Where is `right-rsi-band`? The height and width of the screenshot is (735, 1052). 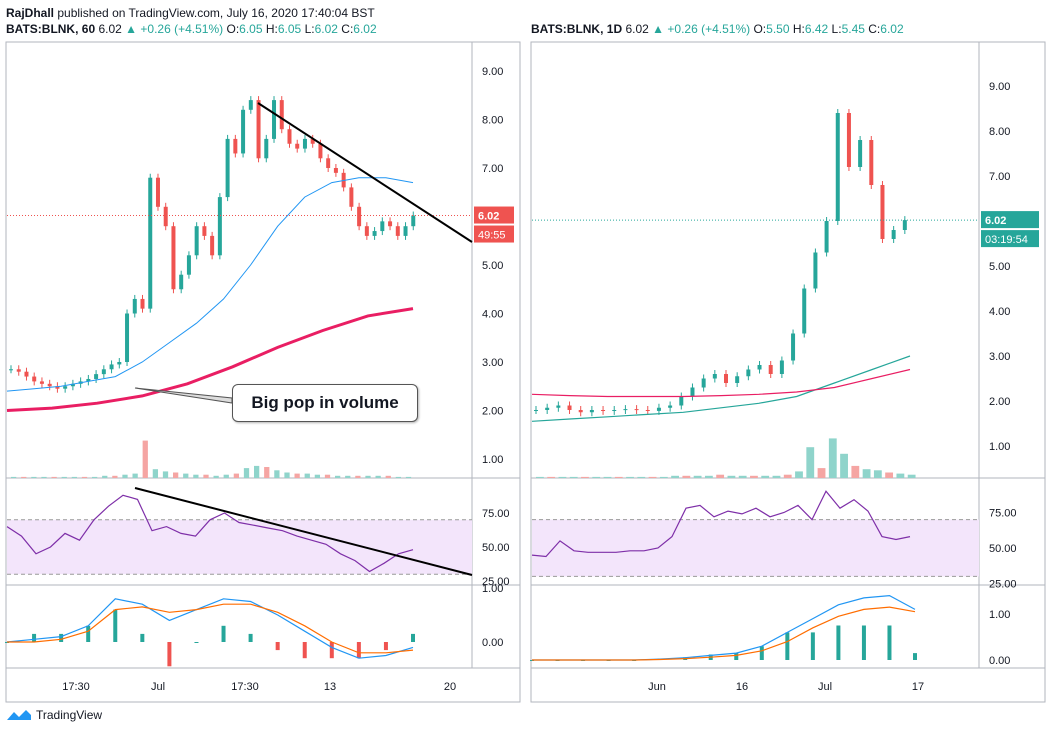 right-rsi-band is located at coordinates (755, 548).